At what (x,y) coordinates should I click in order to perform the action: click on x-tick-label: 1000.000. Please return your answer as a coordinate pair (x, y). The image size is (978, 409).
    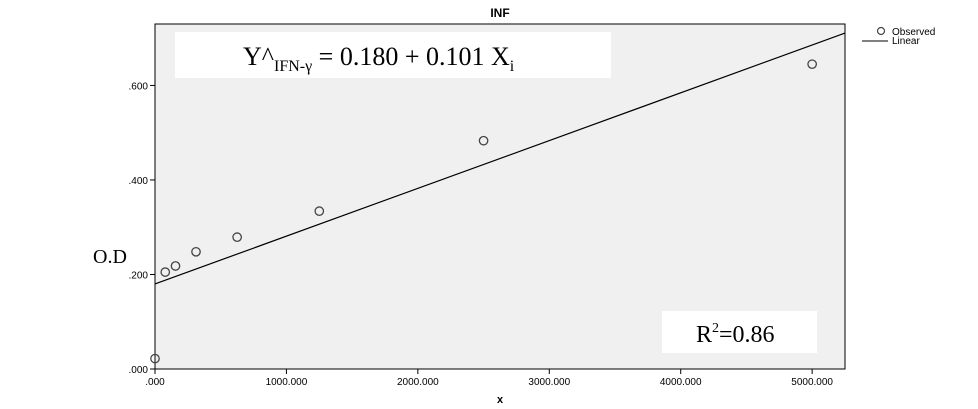
    Looking at the image, I should click on (287, 382).